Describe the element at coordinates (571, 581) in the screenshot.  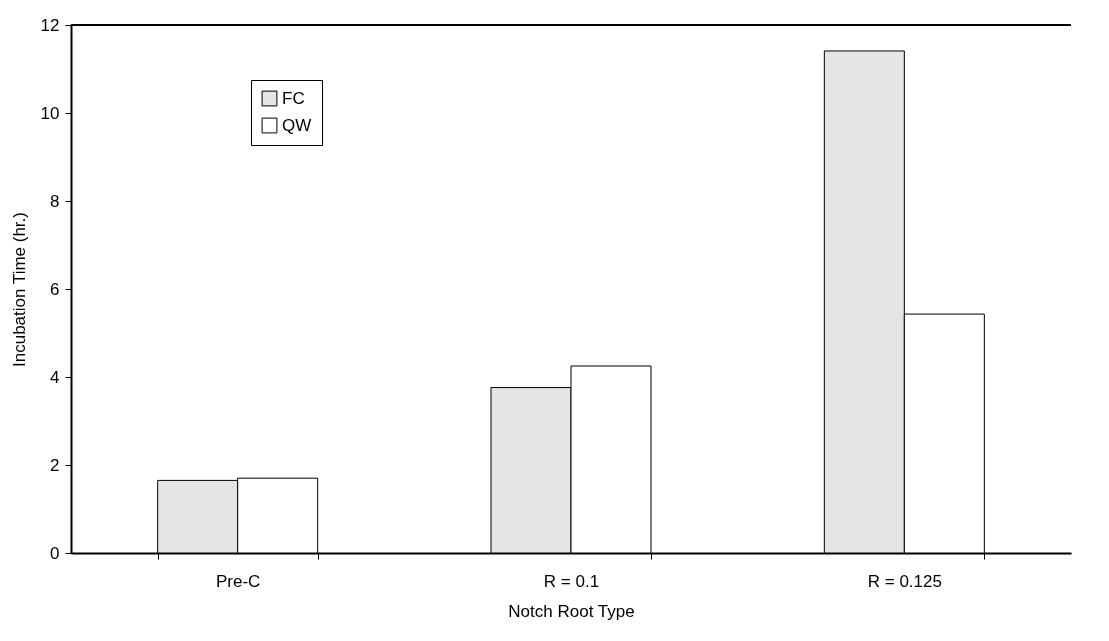
I see `x-tick-label: R = 0.1` at that location.